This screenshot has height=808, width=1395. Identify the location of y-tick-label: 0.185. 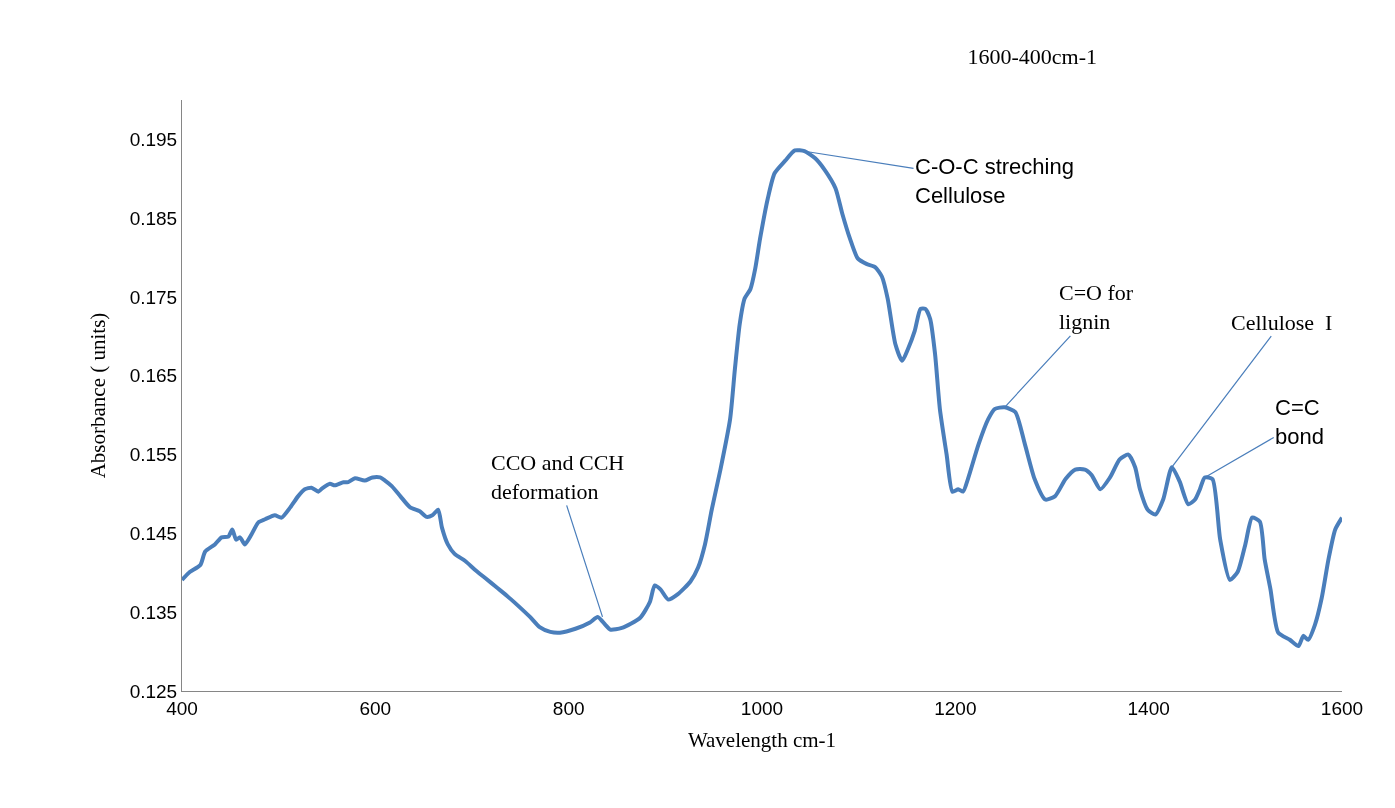
(153, 218).